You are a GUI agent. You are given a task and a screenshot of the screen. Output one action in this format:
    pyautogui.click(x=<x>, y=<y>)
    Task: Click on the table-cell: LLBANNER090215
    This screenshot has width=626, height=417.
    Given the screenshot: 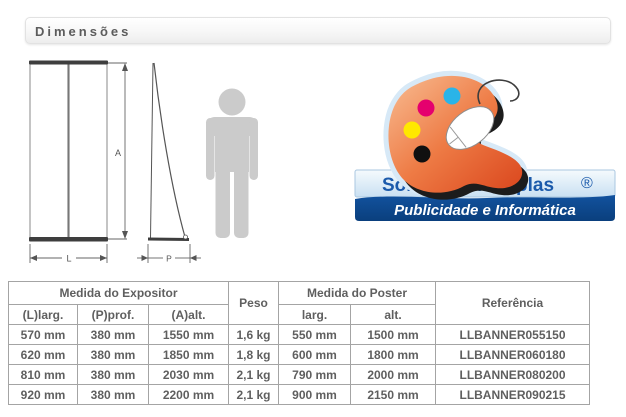 What is the action you would take?
    pyautogui.click(x=513, y=394)
    